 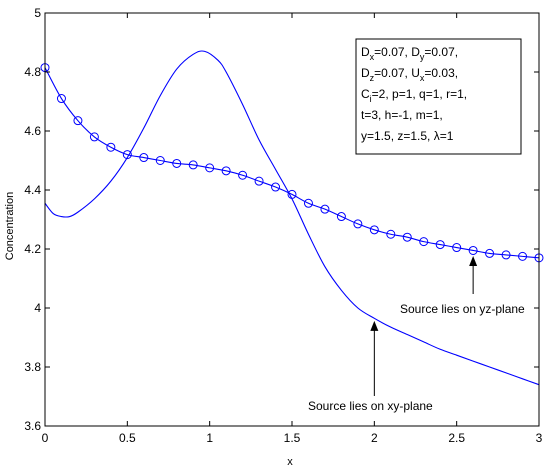 I want to click on parameter-line: y=1.5, z=1.5, λ=1, so click(x=407, y=136).